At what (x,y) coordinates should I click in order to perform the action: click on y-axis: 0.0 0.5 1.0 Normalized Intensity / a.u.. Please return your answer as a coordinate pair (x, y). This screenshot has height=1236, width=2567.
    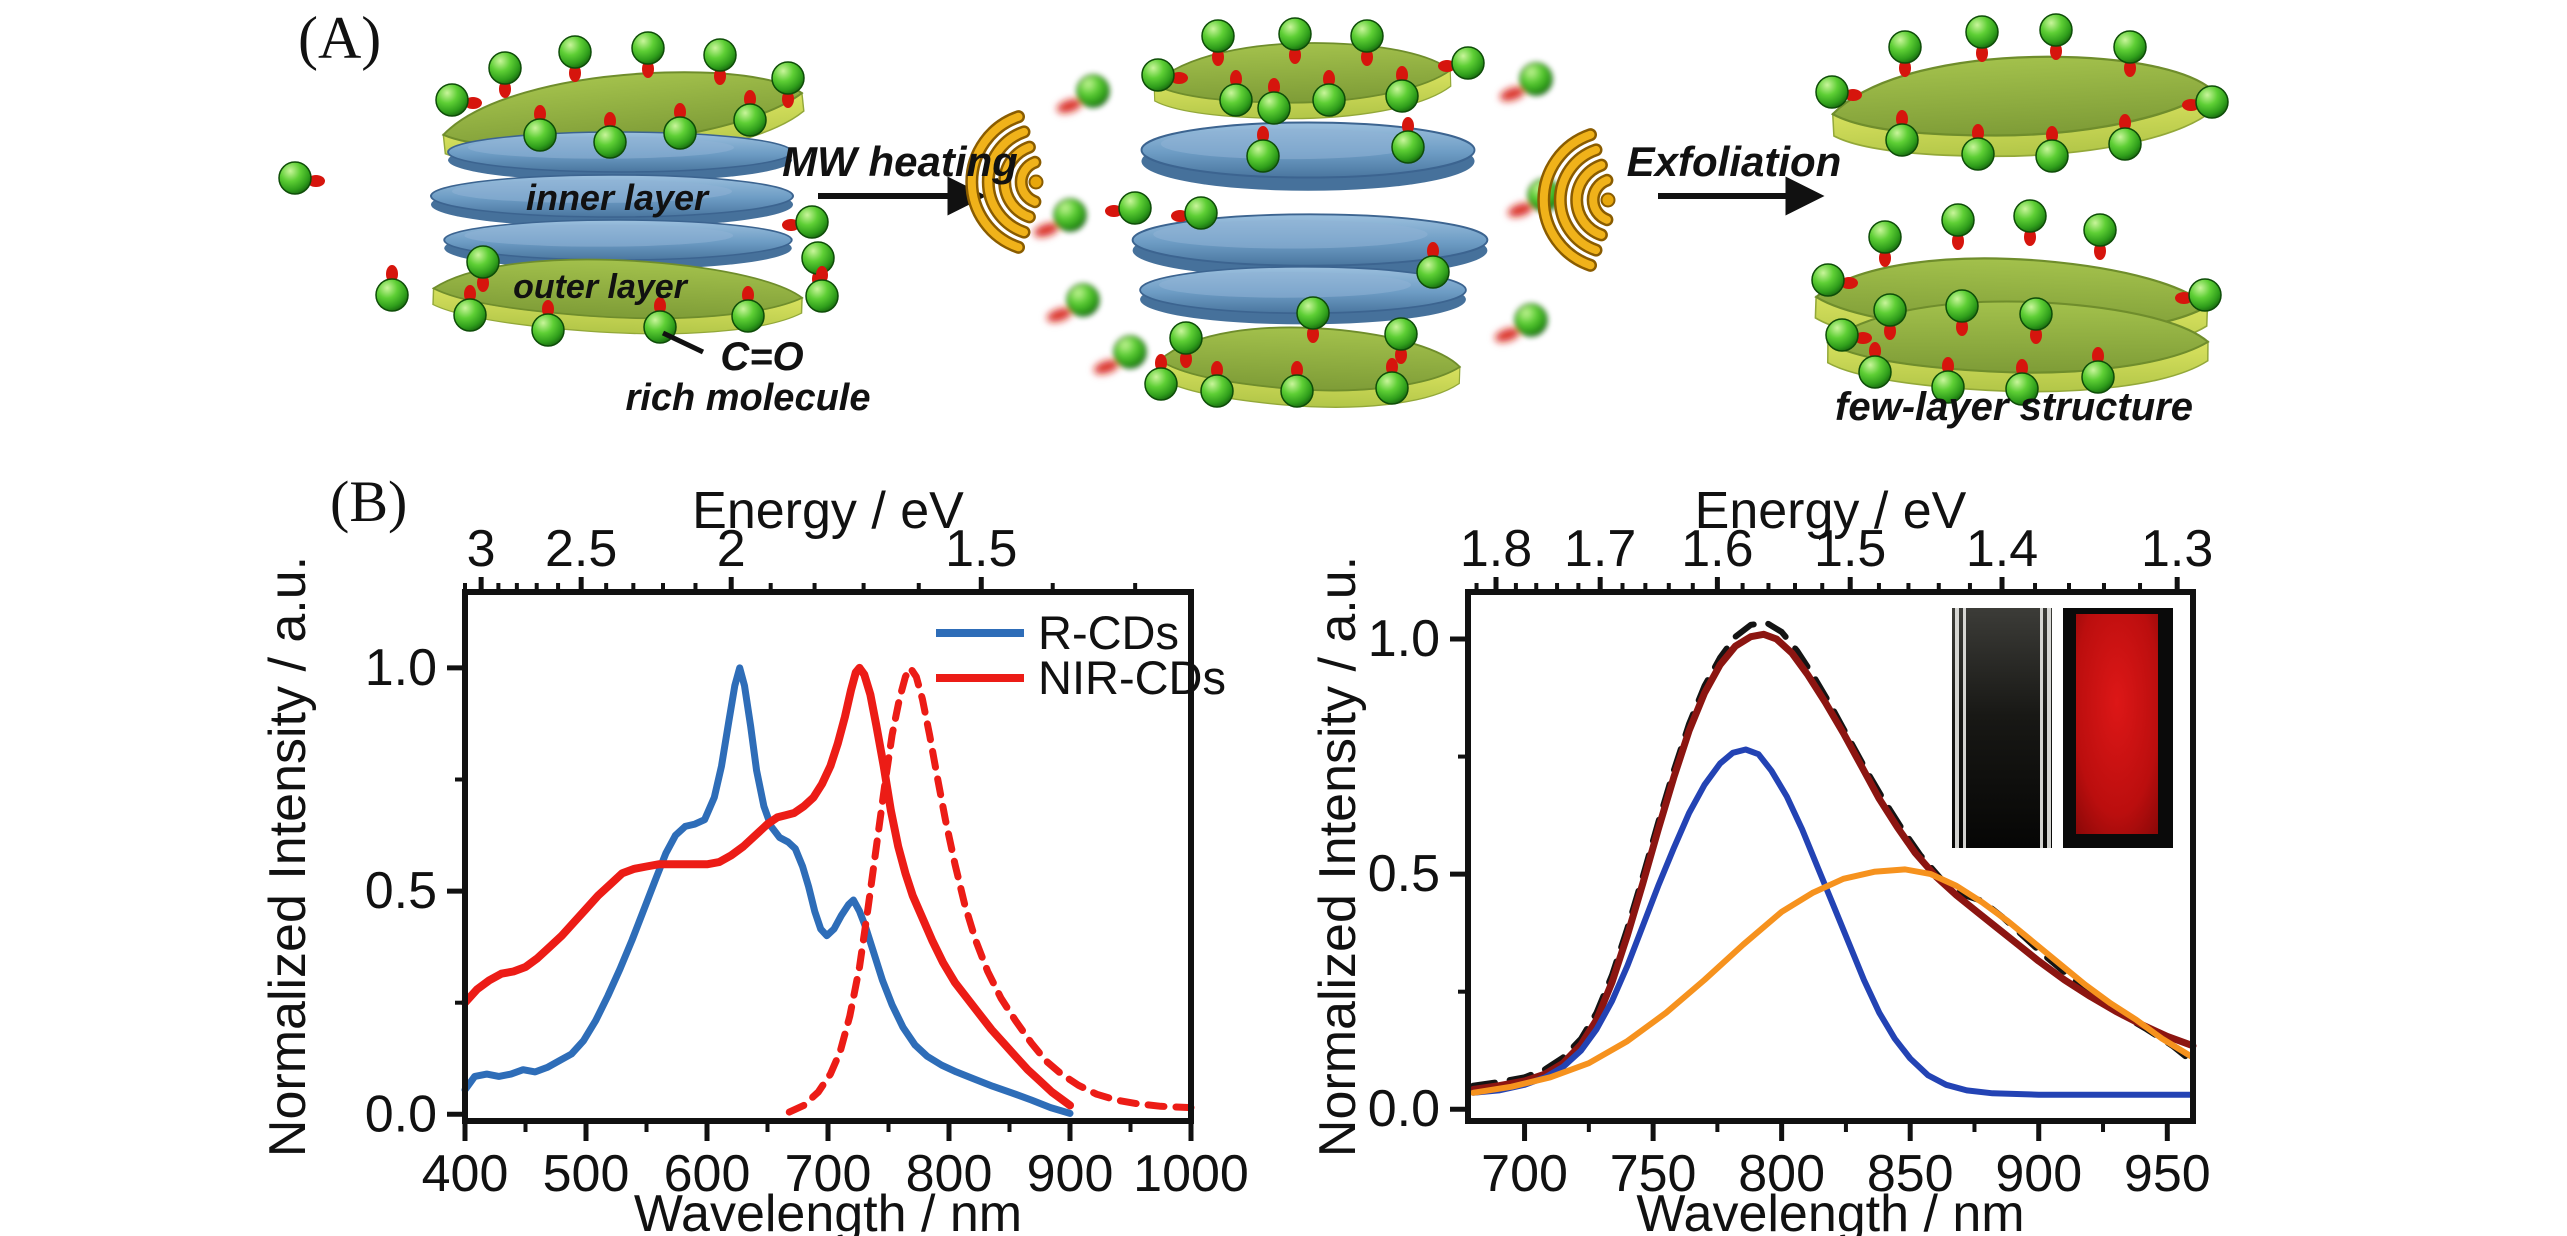
    Looking at the image, I should click on (362, 856).